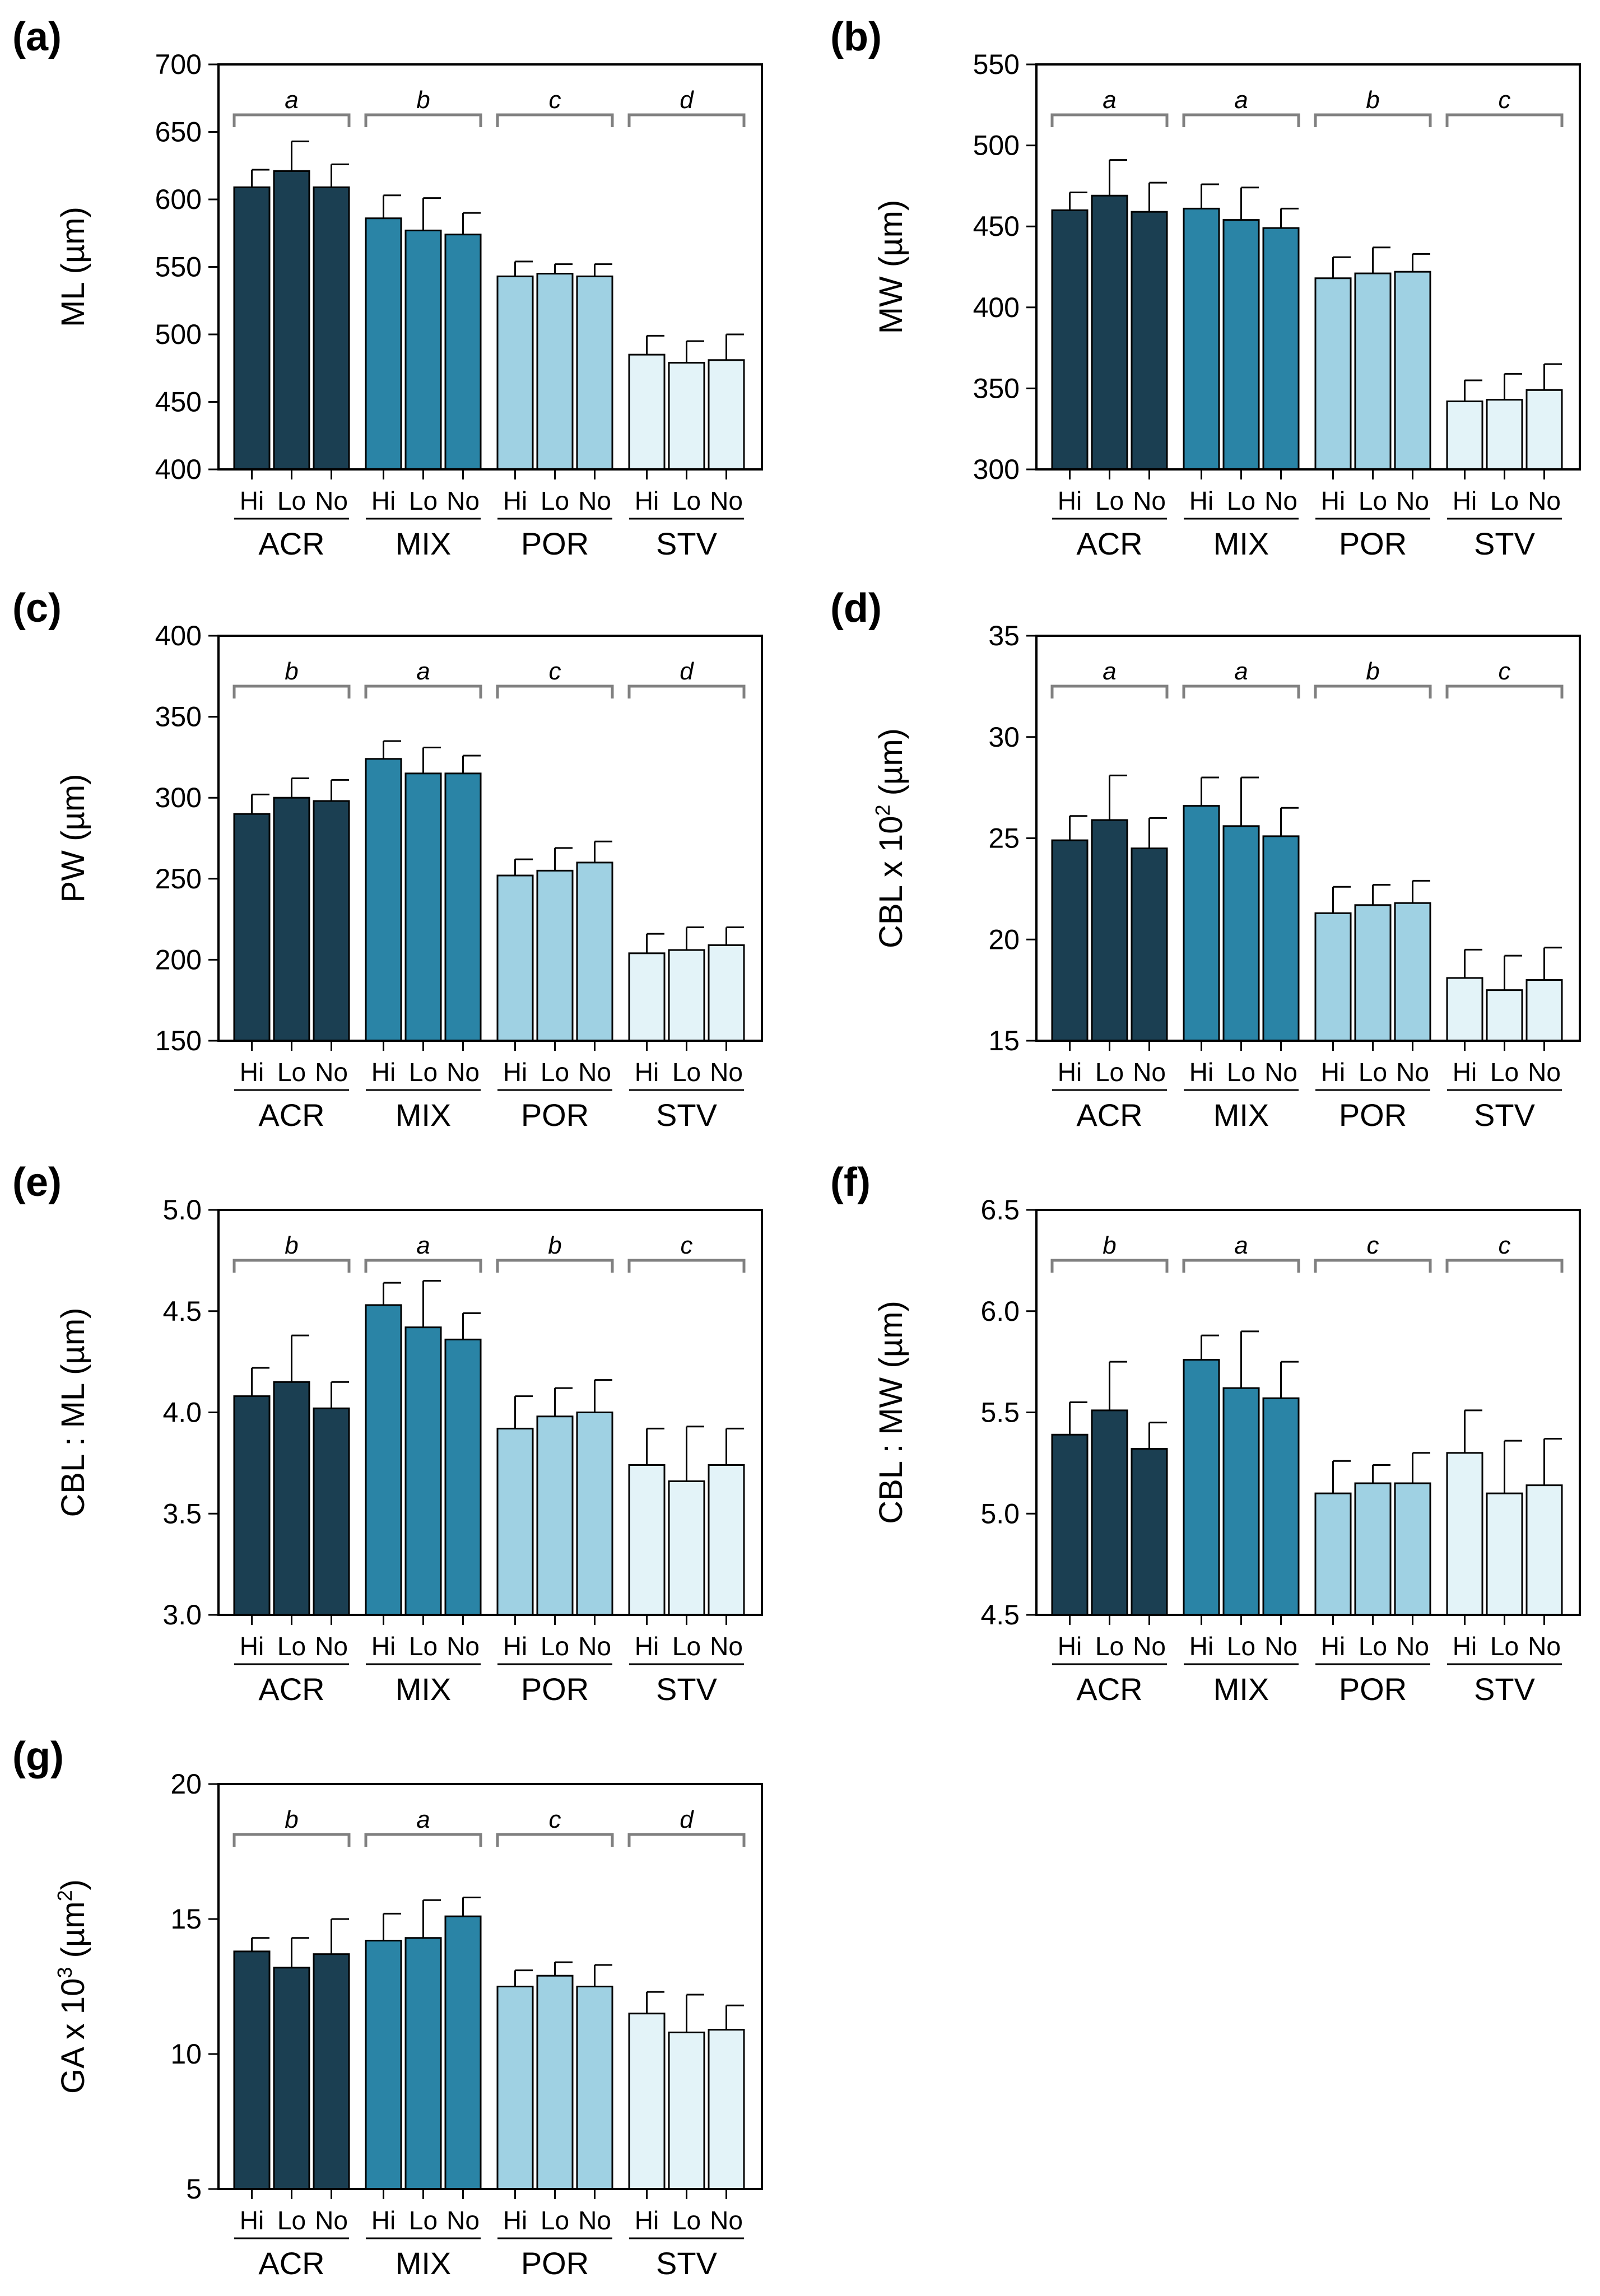 The width and height of the screenshot is (1600, 2296). Describe the element at coordinates (37, 1183) in the screenshot. I see `panel-letter: (e)` at that location.